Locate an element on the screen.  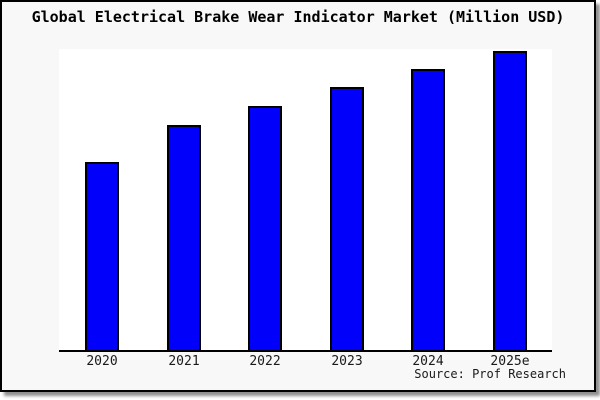
x-tick-label-2021: 2021 is located at coordinates (184, 361).